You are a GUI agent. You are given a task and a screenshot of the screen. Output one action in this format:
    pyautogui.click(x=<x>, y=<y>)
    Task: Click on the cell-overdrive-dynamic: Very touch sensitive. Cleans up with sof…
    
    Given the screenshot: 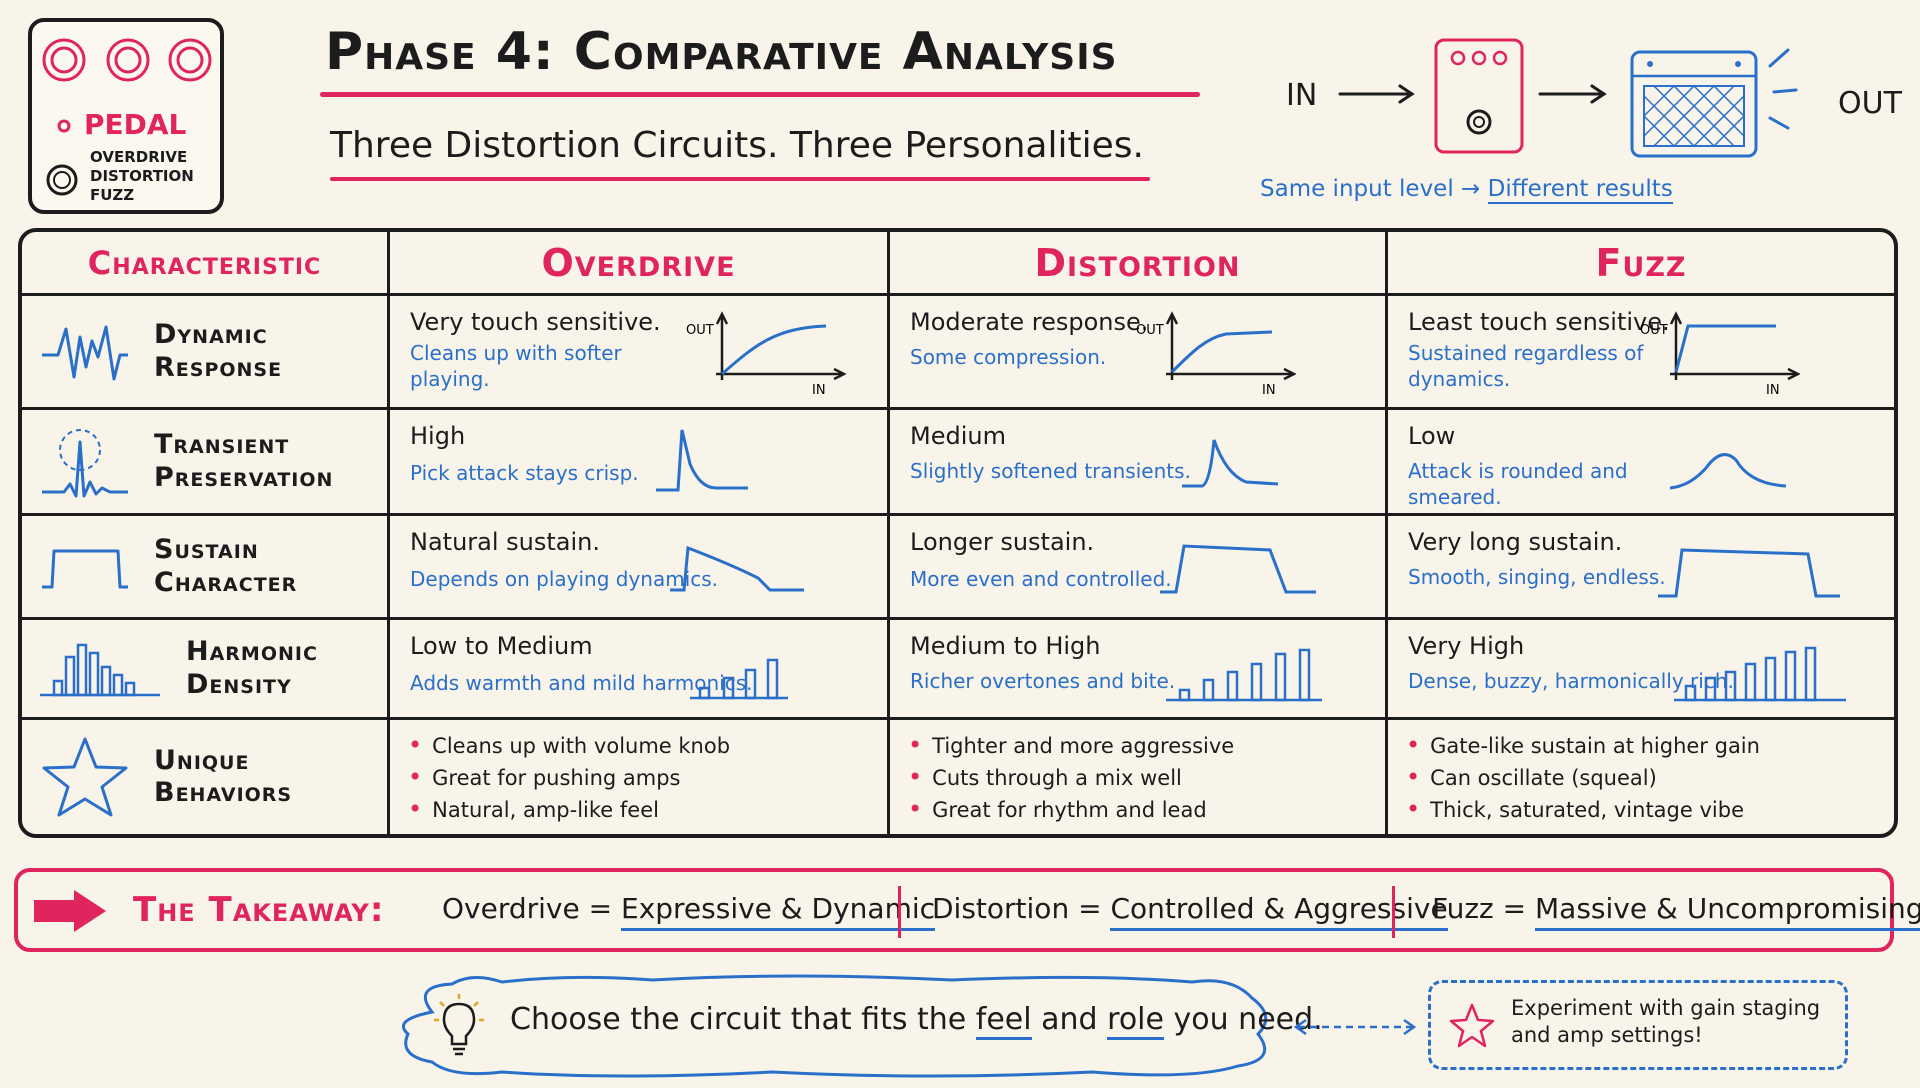 What is the action you would take?
    pyautogui.click(x=640, y=353)
    